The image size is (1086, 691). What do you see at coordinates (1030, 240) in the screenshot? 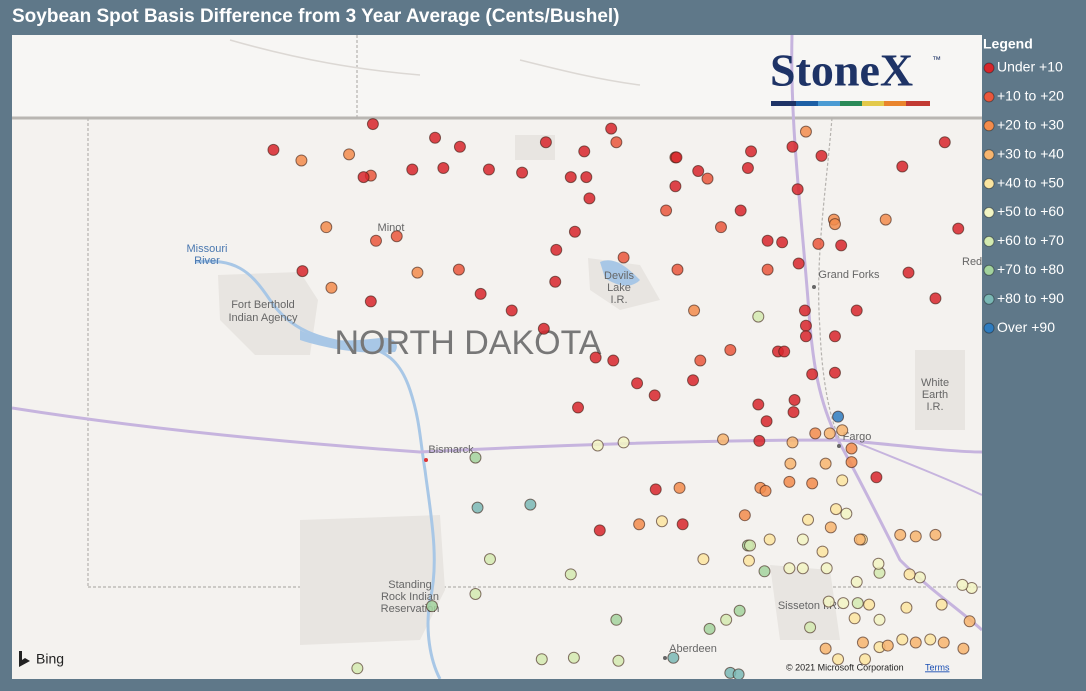
I see `legend-label: +60 to +70` at bounding box center [1030, 240].